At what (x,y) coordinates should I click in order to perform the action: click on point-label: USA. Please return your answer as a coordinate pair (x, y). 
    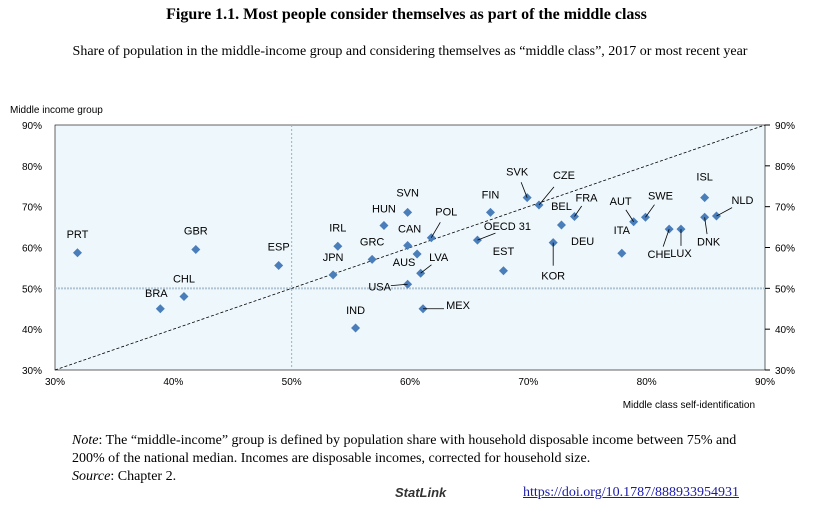
    Looking at the image, I should click on (379, 287).